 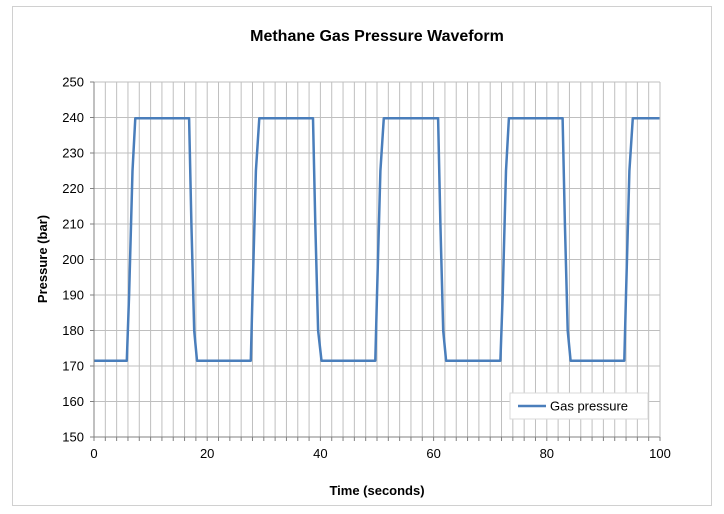 What do you see at coordinates (547, 453) in the screenshot?
I see `x-tick-label: 80` at bounding box center [547, 453].